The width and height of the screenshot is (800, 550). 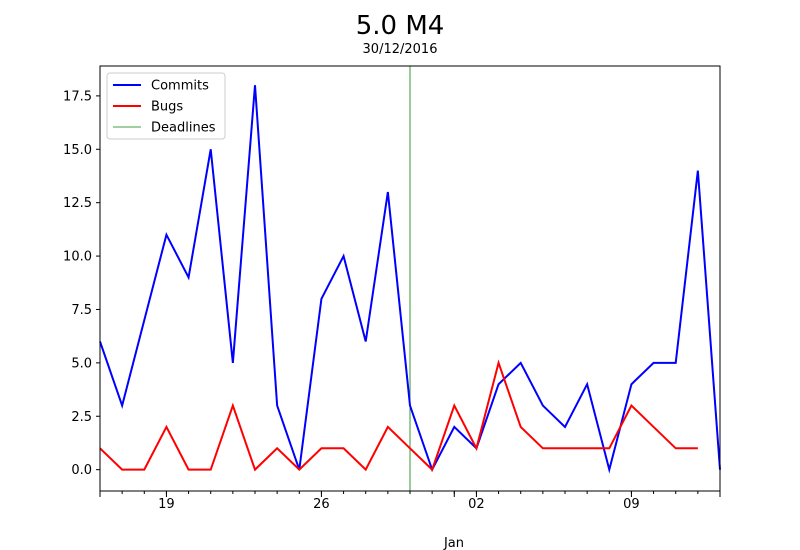 What do you see at coordinates (400, 49) in the screenshot?
I see `chart-subtitle: 30/12/2016` at bounding box center [400, 49].